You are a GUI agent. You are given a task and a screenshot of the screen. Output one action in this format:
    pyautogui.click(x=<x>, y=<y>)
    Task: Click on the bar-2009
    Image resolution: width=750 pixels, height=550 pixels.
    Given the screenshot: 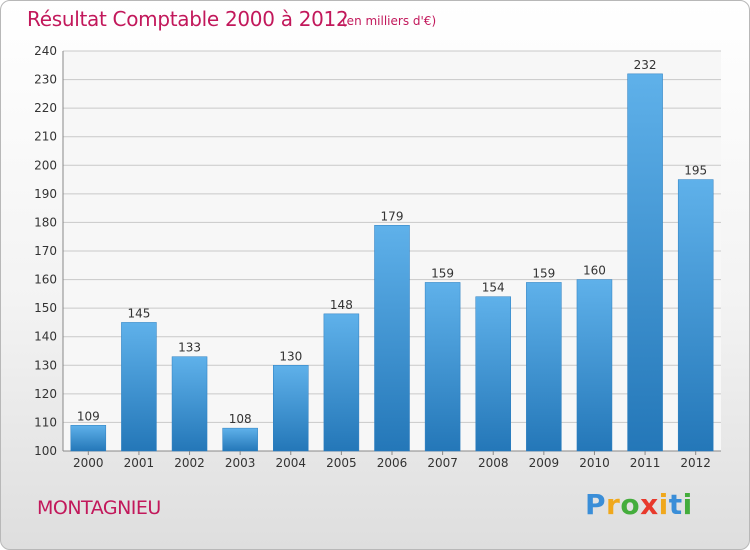 What is the action you would take?
    pyautogui.click(x=544, y=367)
    